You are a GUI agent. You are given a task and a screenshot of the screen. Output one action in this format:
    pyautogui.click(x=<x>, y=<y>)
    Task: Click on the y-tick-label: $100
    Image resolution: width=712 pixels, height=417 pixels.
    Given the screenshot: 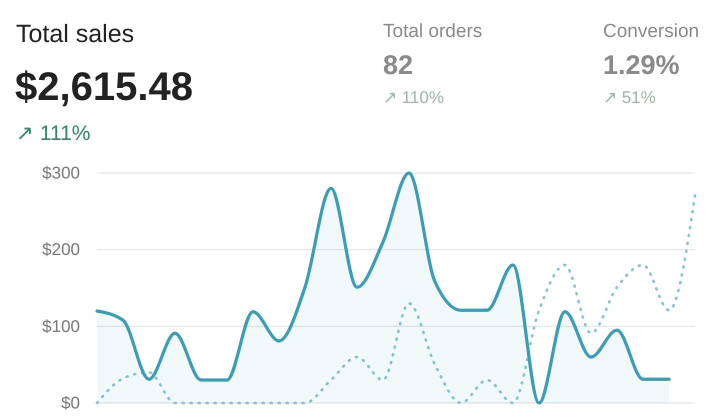 What is the action you would take?
    pyautogui.click(x=61, y=326)
    